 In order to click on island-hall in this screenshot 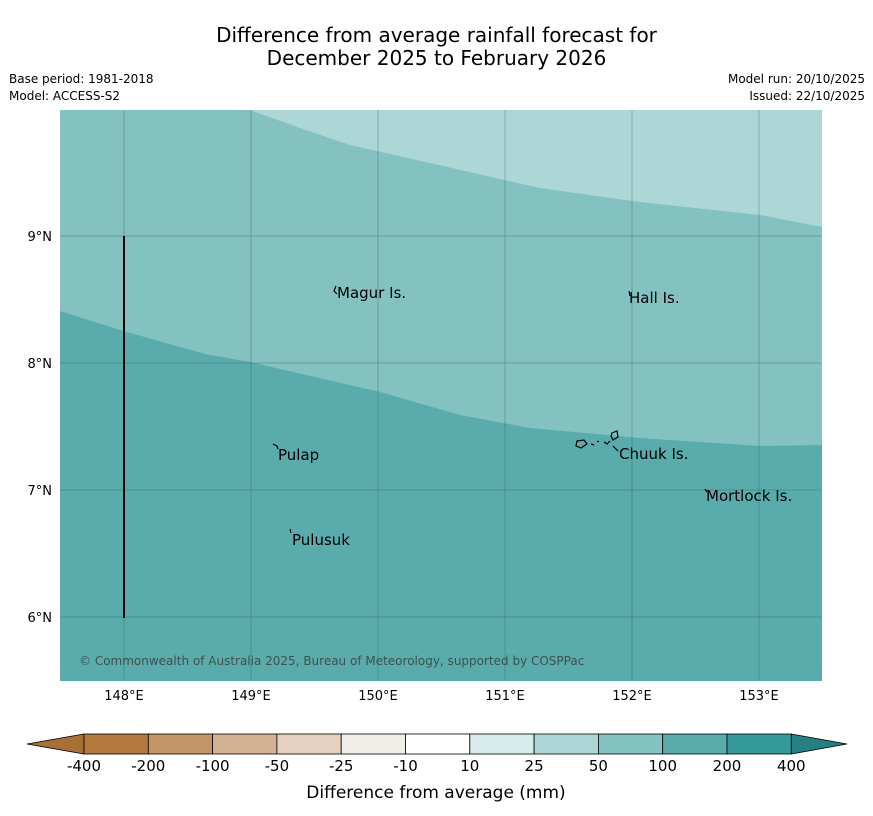, I will do `click(629, 293)`.